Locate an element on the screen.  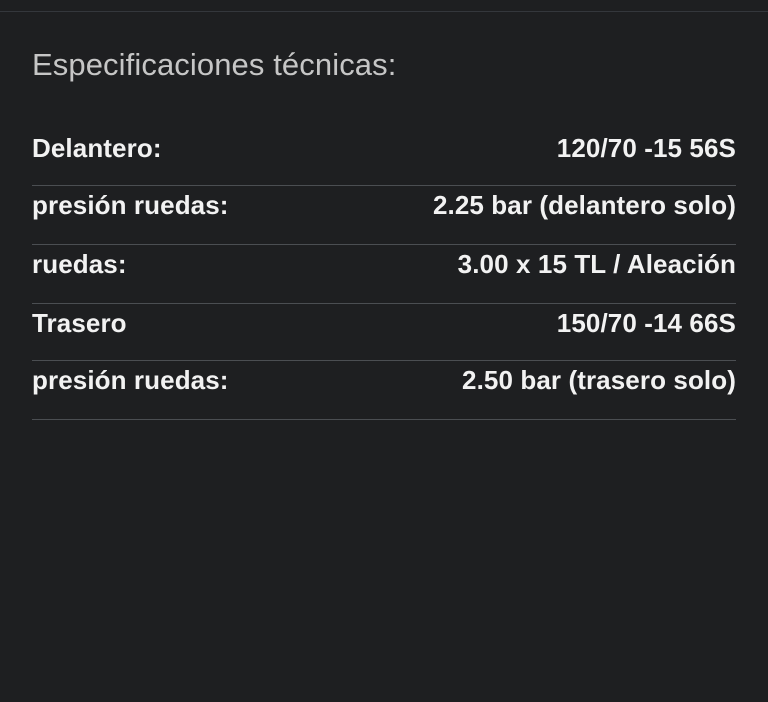
table-row: presión ruedas: 2.50 bar (trasero solo) is located at coordinates (384, 390).